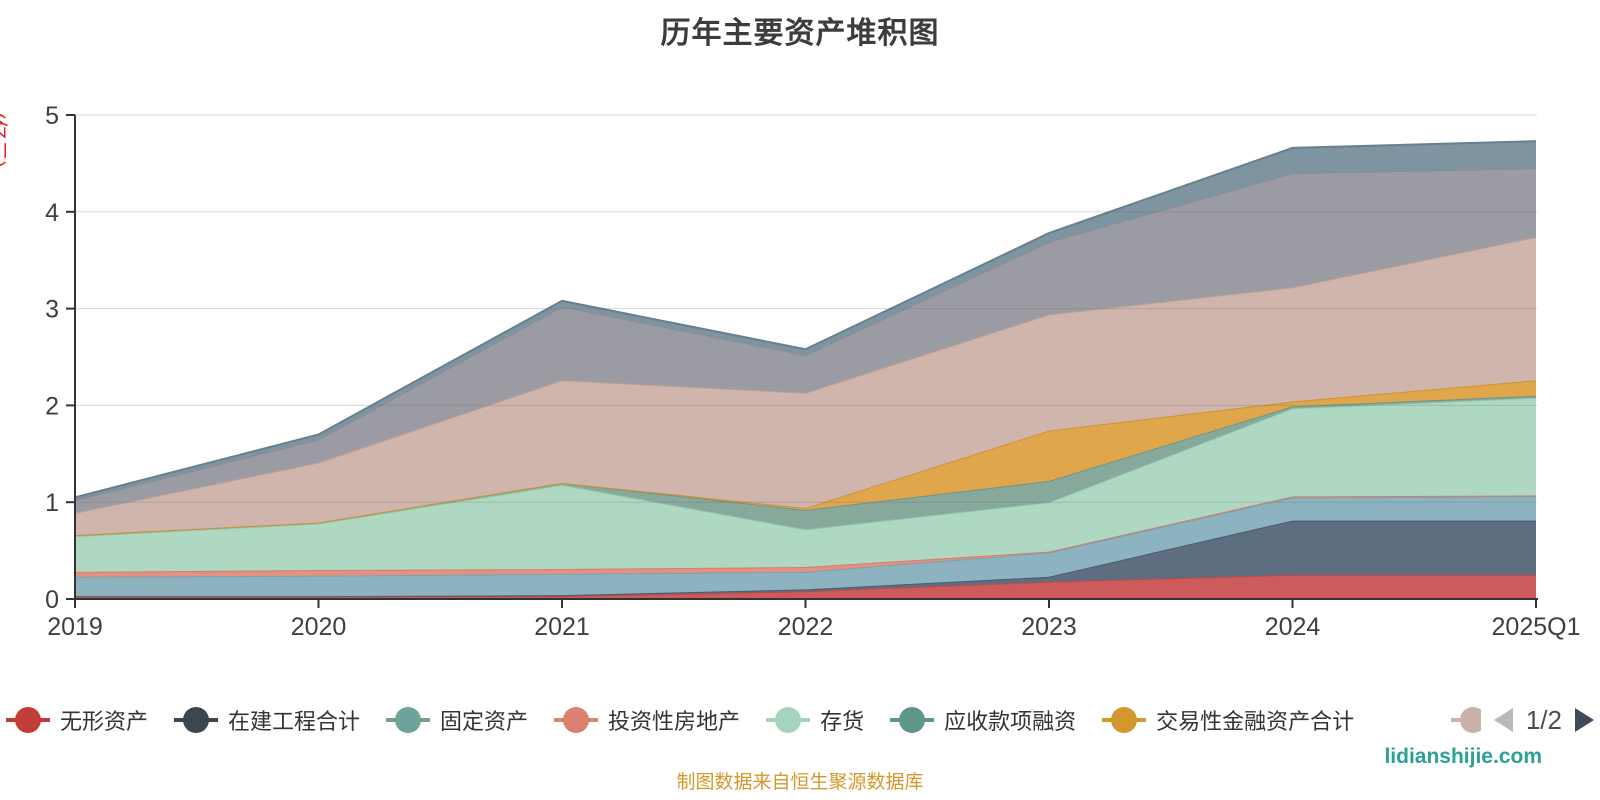  What do you see at coordinates (75, 627) in the screenshot?
I see `x-tick-label: 2019` at bounding box center [75, 627].